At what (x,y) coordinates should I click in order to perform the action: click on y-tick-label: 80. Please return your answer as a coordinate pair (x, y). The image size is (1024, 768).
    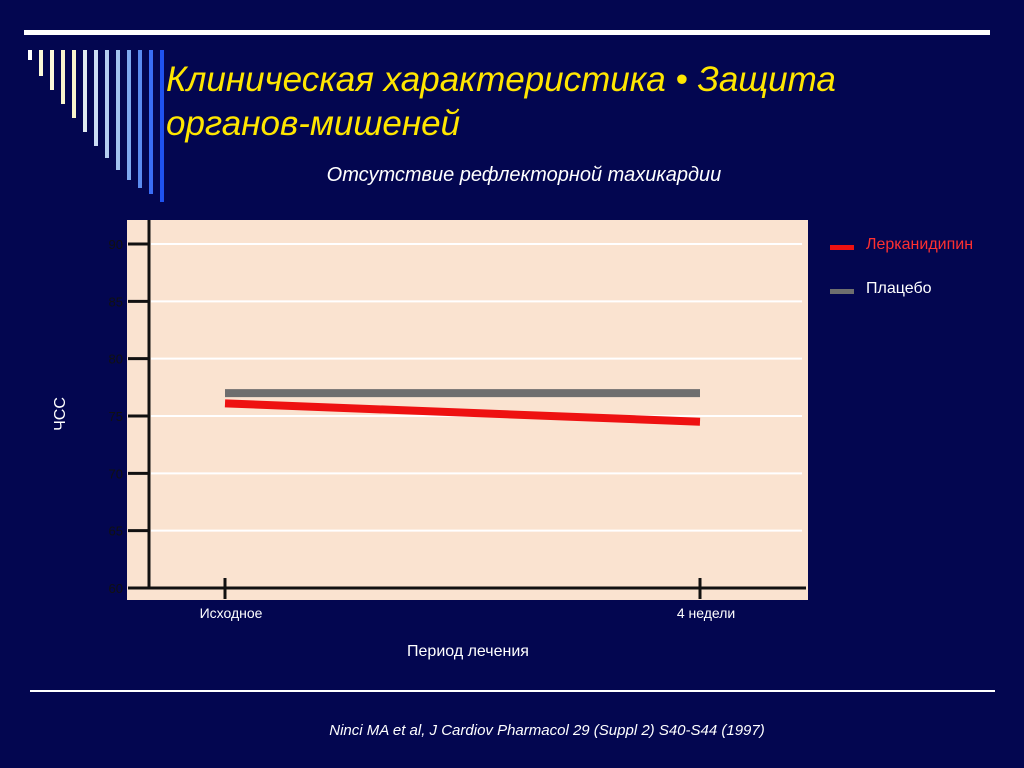
    Looking at the image, I should click on (116, 359).